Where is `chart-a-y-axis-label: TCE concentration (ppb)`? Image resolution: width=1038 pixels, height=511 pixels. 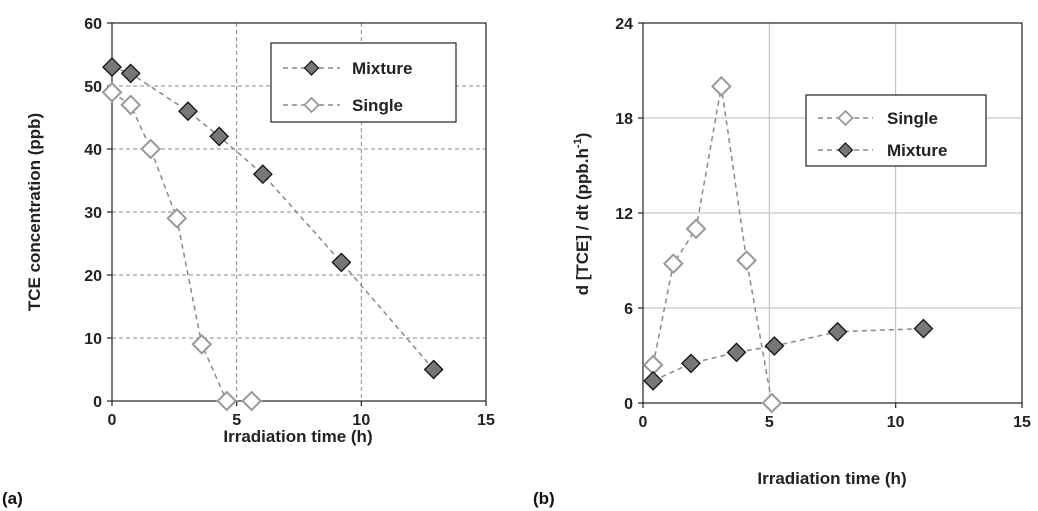
chart-a-y-axis-label: TCE concentration (ppb) is located at coordinates (34, 212).